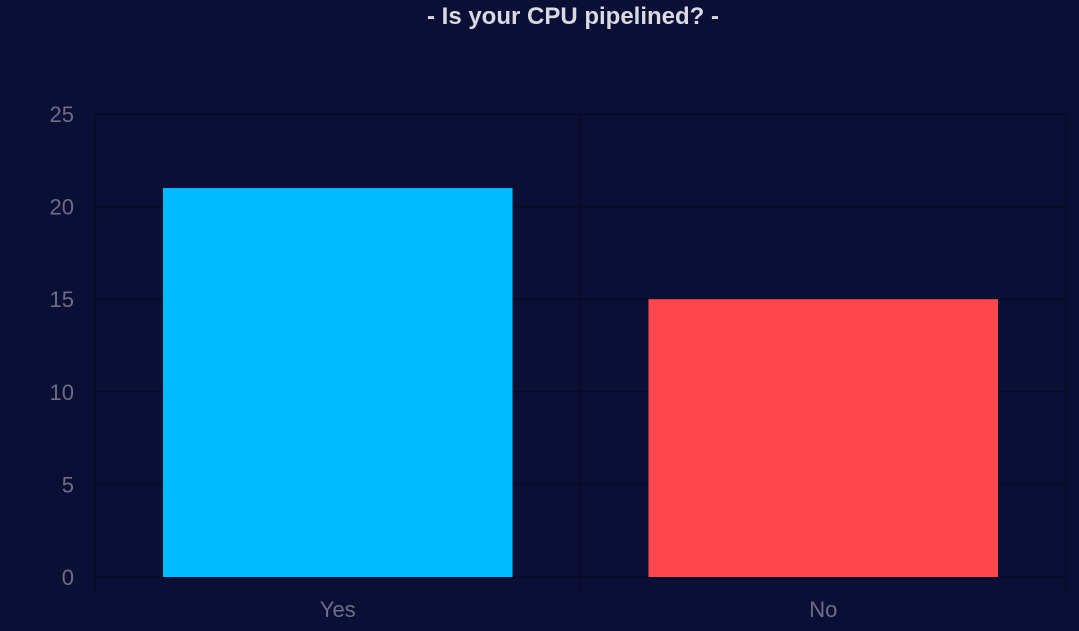 The height and width of the screenshot is (631, 1079). Describe the element at coordinates (62, 114) in the screenshot. I see `y-tick-label: 25` at that location.